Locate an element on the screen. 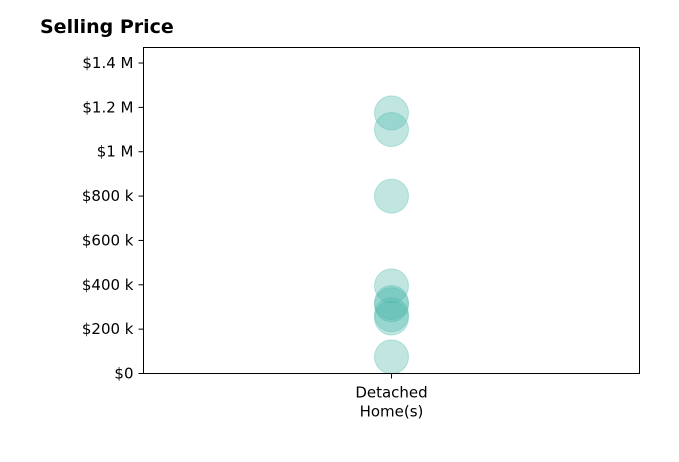 The image size is (679, 462). chart-title: Selling Price is located at coordinates (107, 27).